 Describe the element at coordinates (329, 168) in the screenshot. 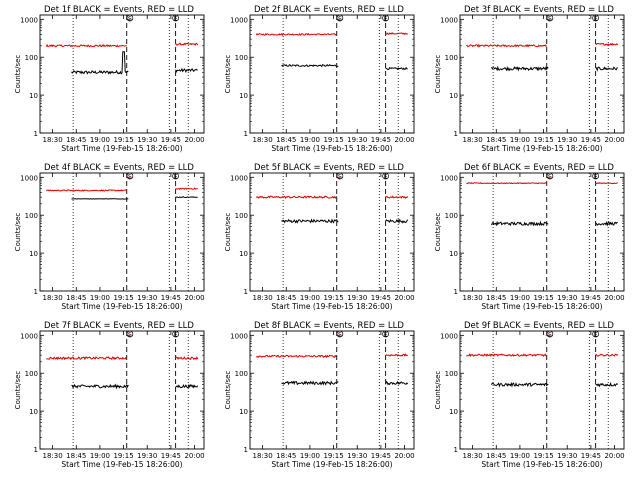

I see `panel-title: Det 5f BLACK = Events, RED = LLD` at that location.